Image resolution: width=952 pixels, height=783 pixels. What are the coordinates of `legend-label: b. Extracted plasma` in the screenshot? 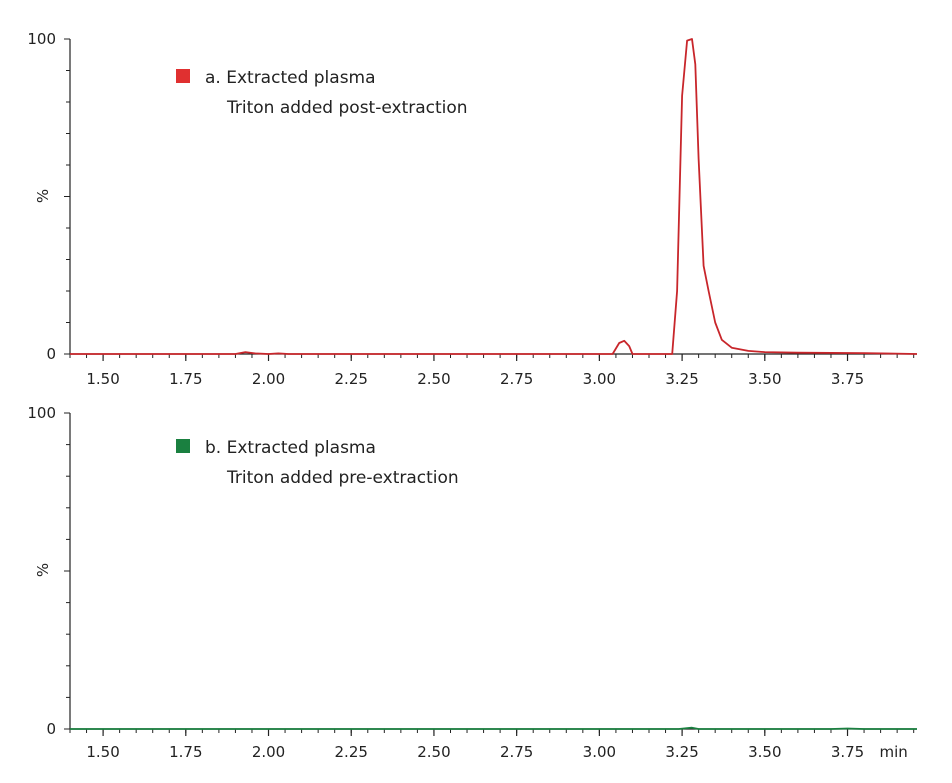 It's located at (290, 448).